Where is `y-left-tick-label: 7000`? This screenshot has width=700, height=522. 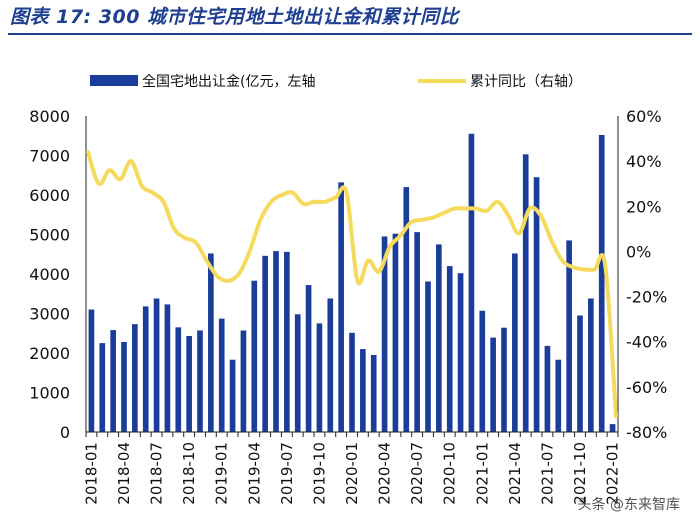
y-left-tick-label: 7000 is located at coordinates (49, 156).